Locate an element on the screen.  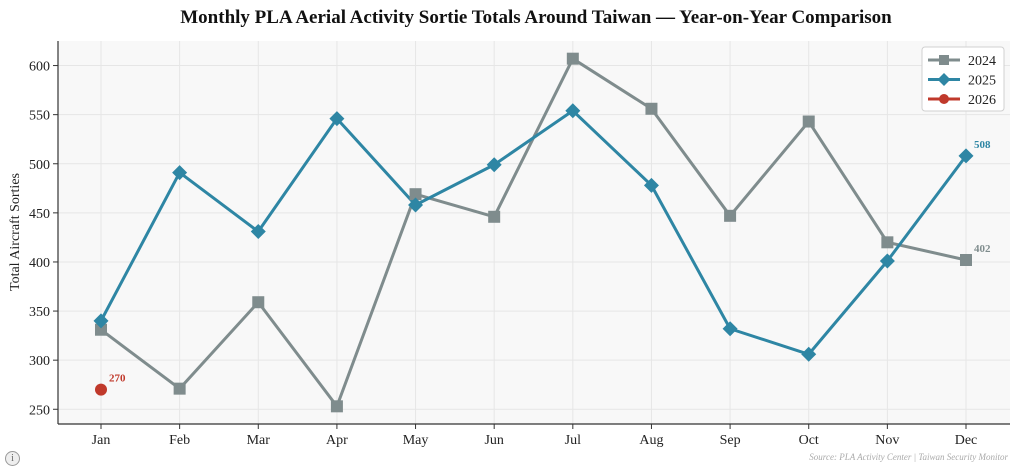
marker-2024-Aug is located at coordinates (651, 108).